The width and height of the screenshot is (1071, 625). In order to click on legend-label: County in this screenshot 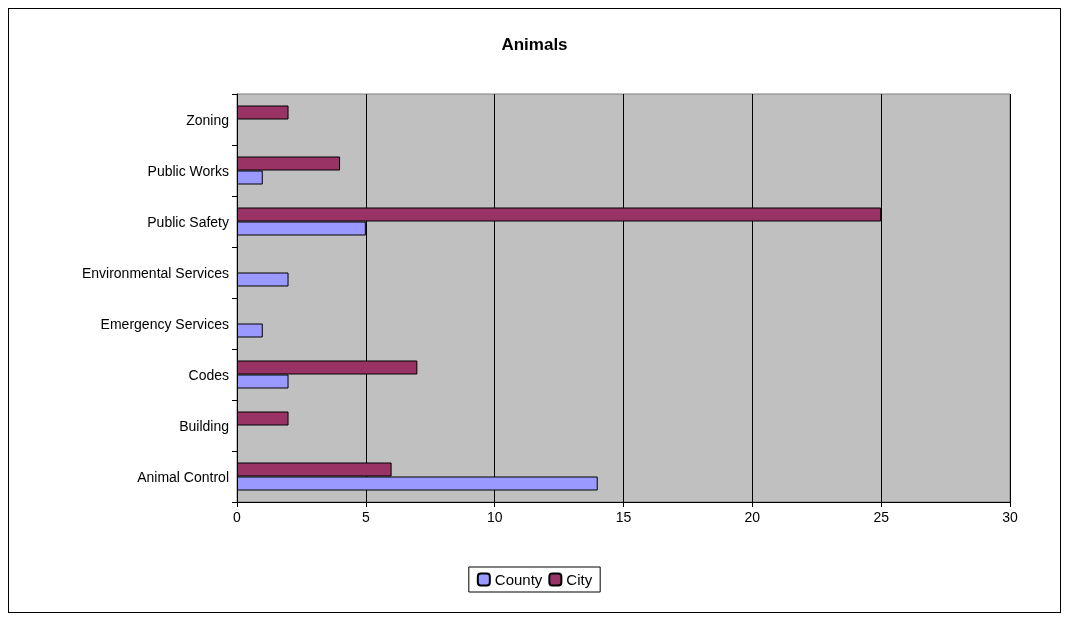, I will do `click(518, 579)`.